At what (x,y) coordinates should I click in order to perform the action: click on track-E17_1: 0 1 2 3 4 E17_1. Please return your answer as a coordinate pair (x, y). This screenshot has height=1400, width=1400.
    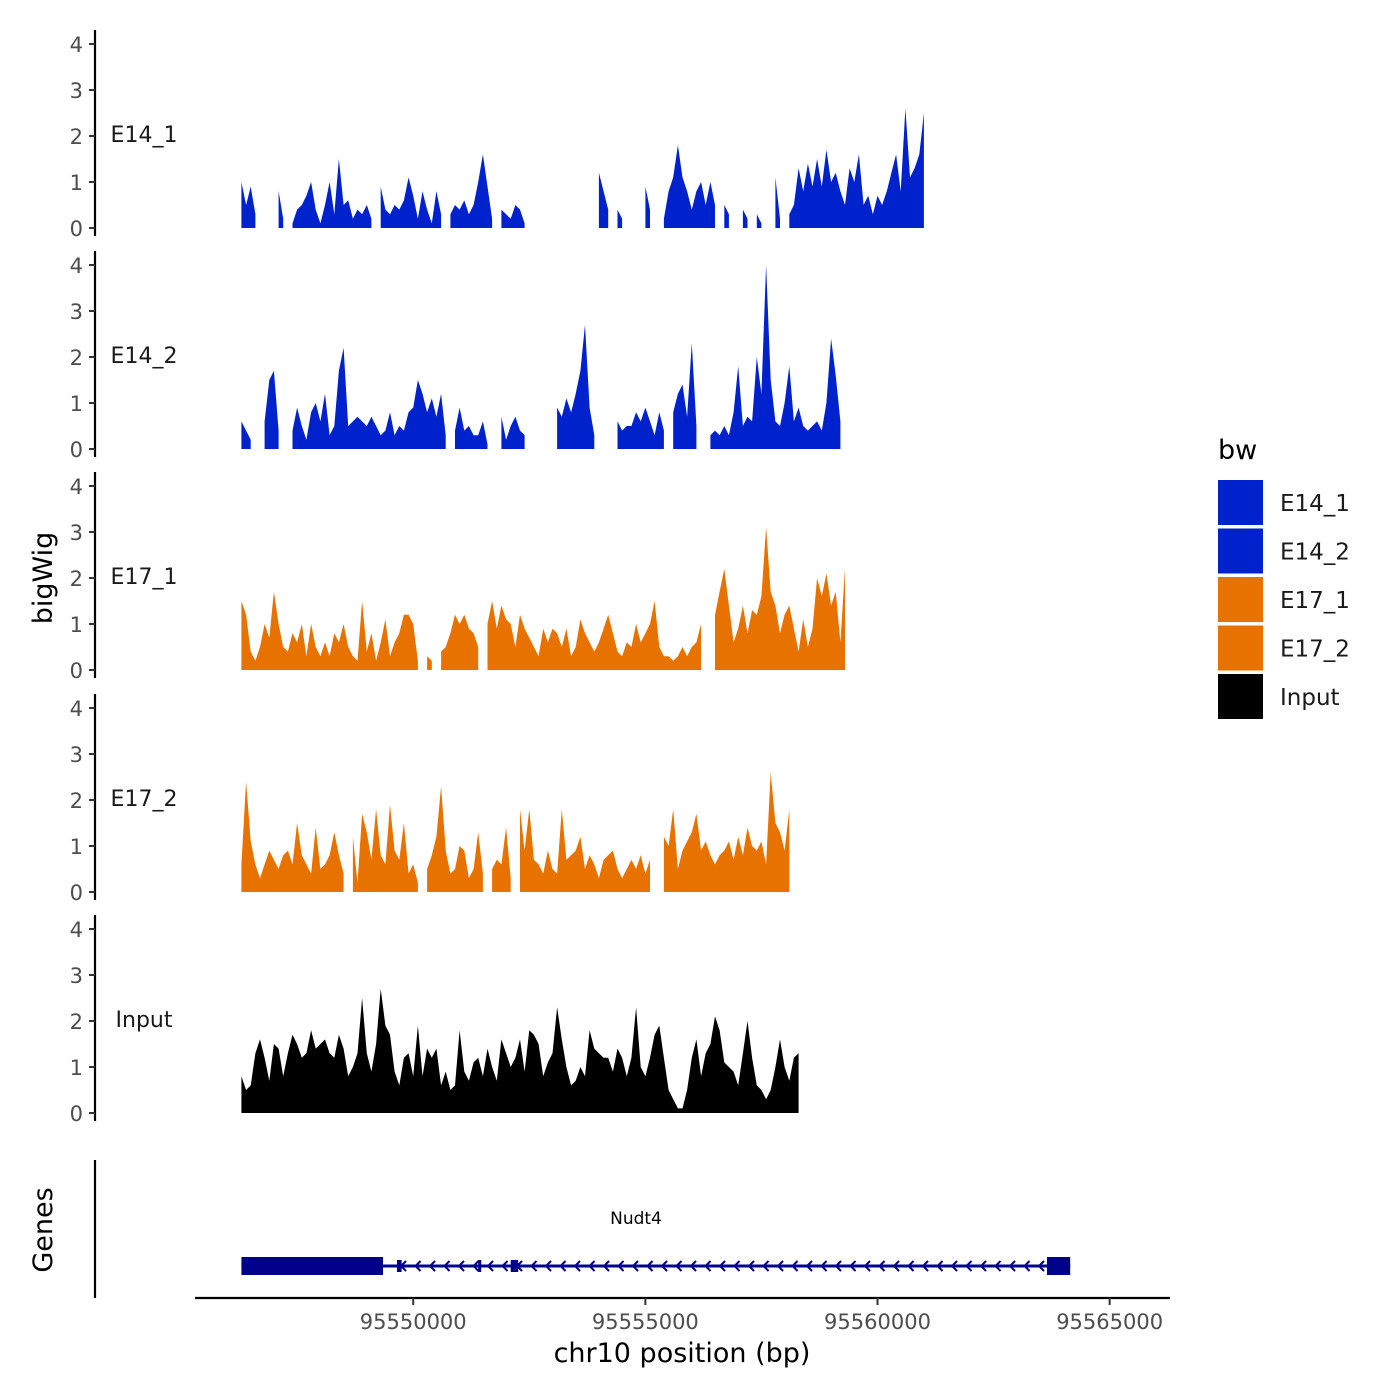
    Looking at the image, I should click on (457, 577).